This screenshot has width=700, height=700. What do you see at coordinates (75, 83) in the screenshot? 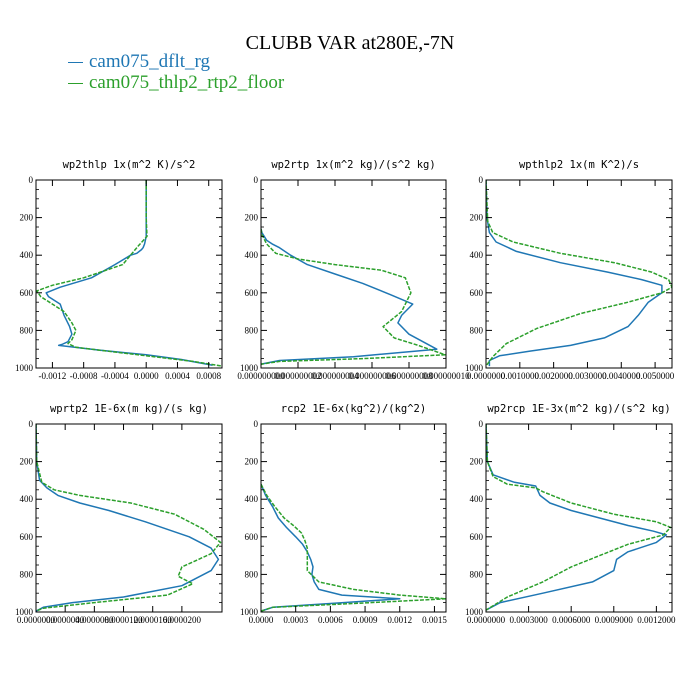
I see `legend-swatch` at bounding box center [75, 83].